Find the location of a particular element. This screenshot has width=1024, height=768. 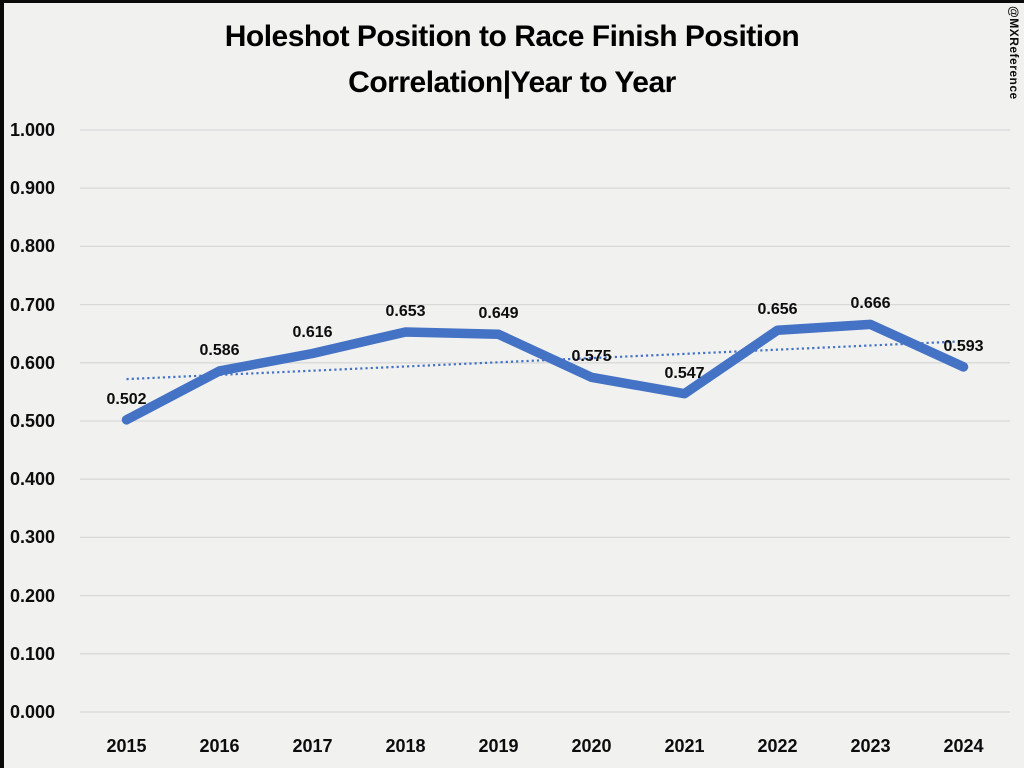

data-label: 0.502 is located at coordinates (126, 399).